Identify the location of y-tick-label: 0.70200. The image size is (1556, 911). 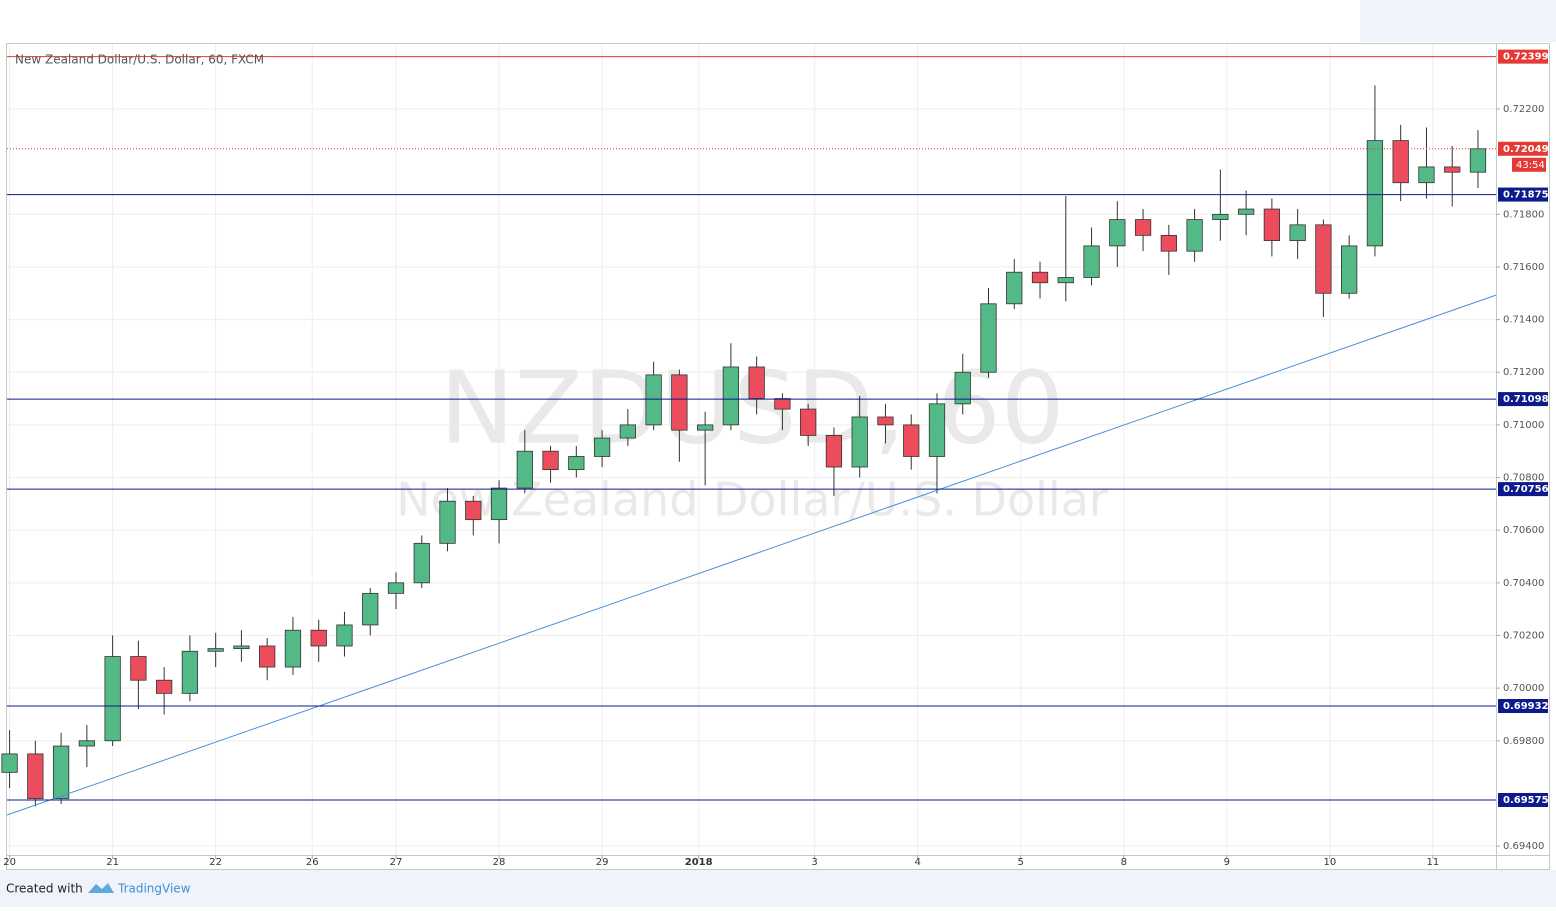
(1523, 635).